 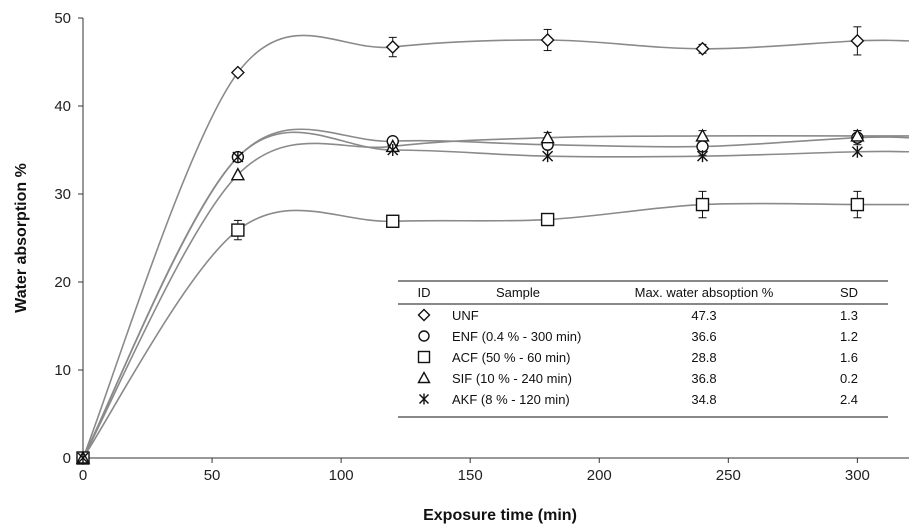 I want to click on x-tick-label: 300, so click(x=857, y=475).